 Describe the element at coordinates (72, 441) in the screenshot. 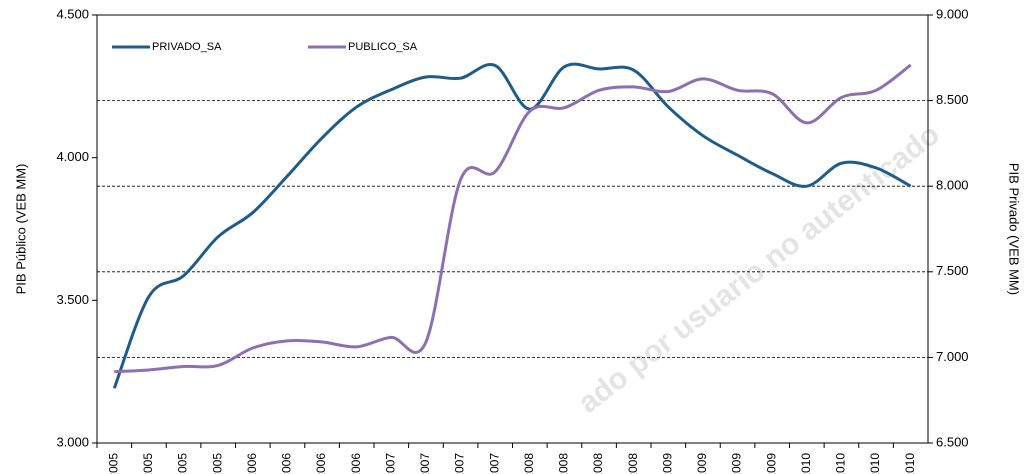

I see `y-tick-label: 3.000` at that location.